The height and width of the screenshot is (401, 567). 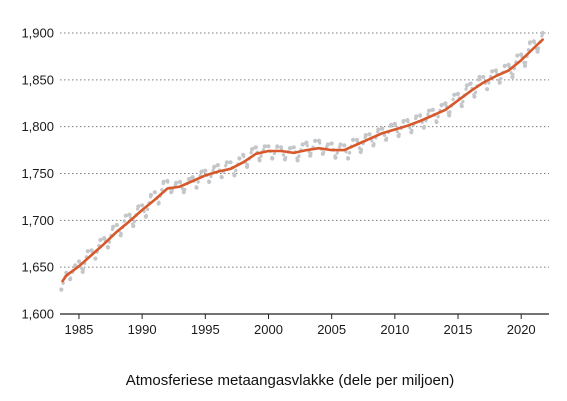 I want to click on y-tick-label-1750: 1,750, so click(x=37, y=173).